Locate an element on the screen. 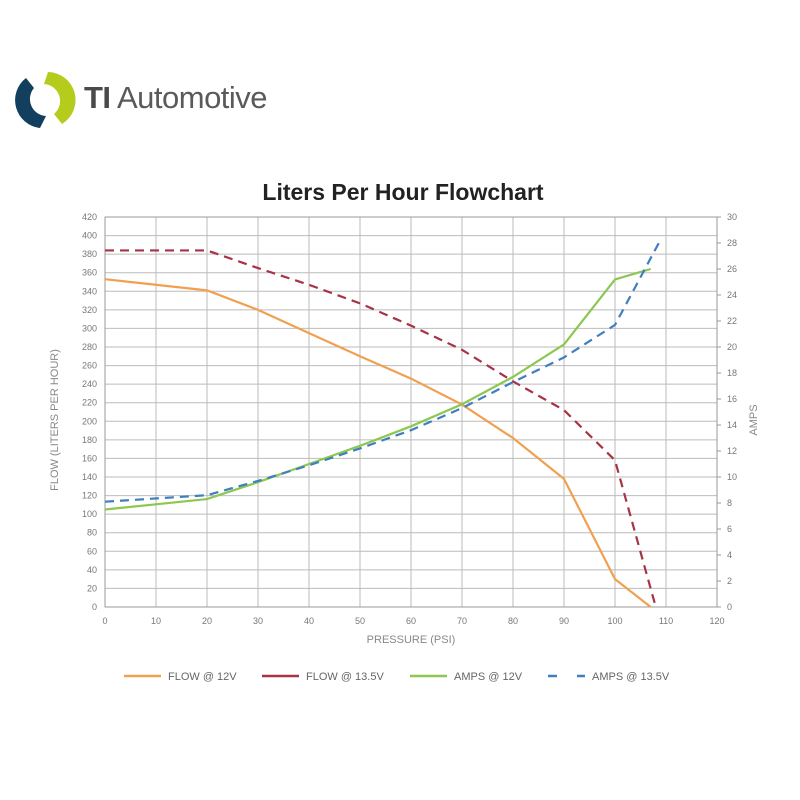 The image size is (800, 800). x-tick-label: 70 is located at coordinates (462, 621).